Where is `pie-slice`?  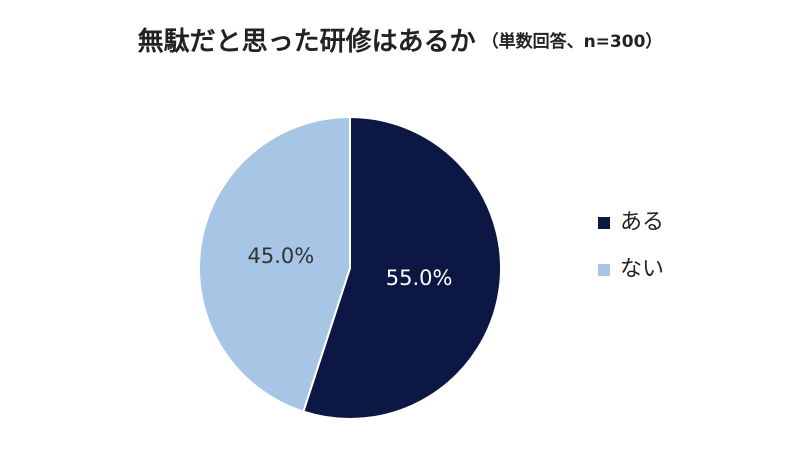 pie-slice is located at coordinates (274, 264).